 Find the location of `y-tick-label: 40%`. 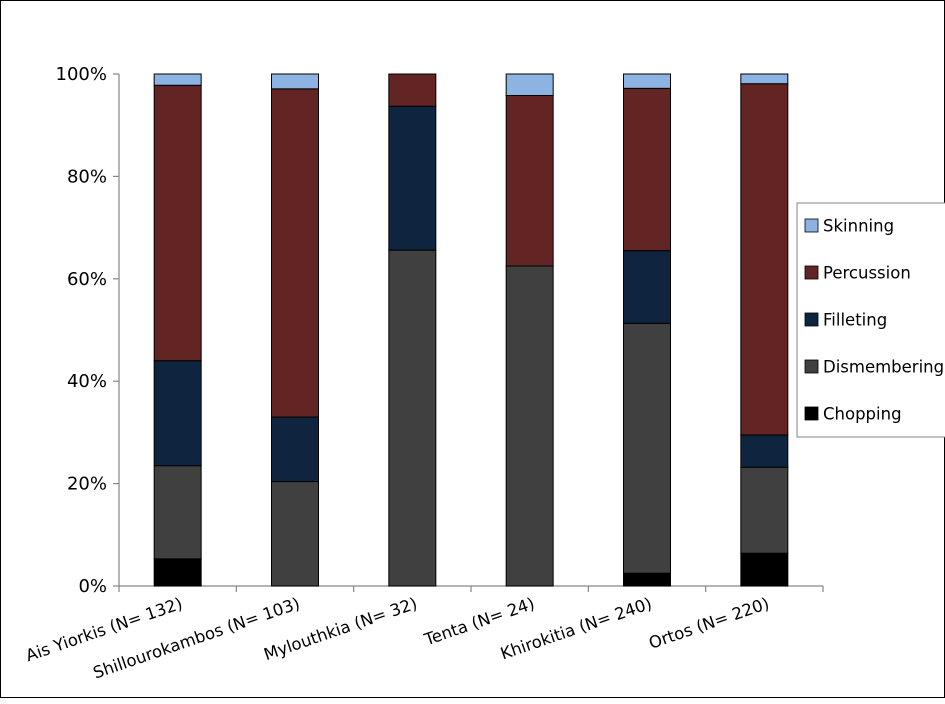

y-tick-label: 40% is located at coordinates (87, 381).